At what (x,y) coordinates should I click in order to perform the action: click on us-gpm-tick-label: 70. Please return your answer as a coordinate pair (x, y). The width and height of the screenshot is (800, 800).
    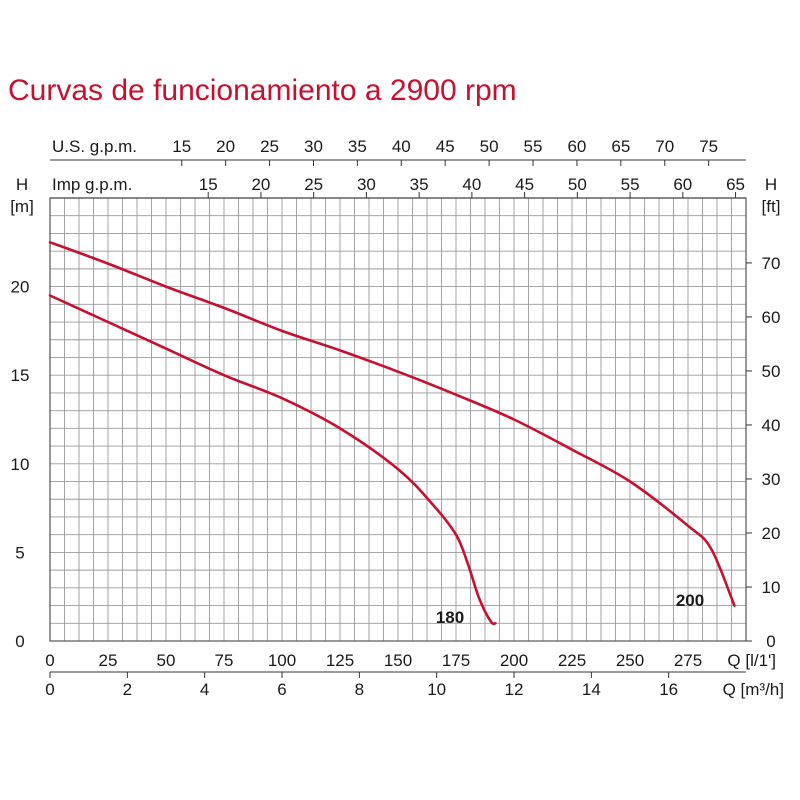
    Looking at the image, I should click on (664, 146).